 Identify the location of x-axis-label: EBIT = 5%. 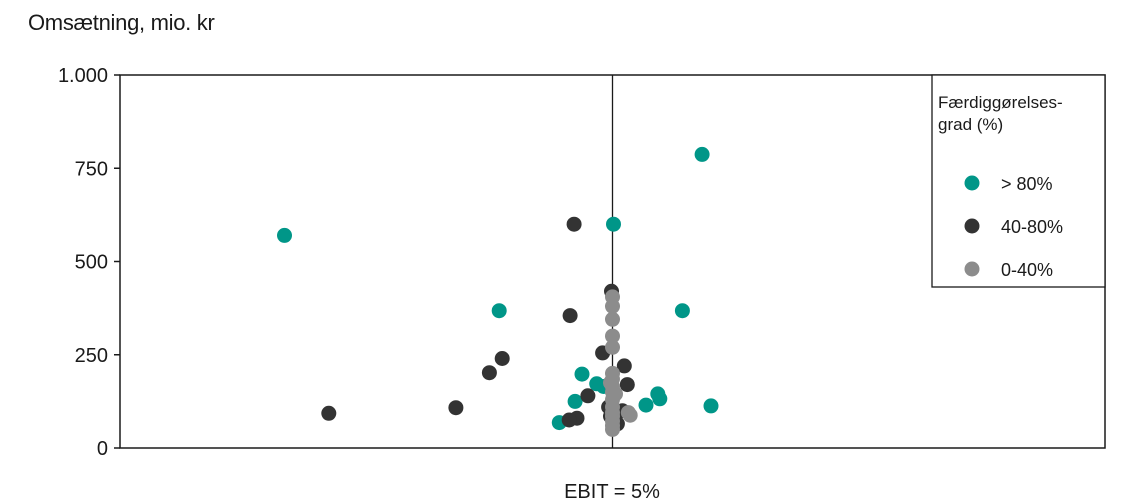
(612, 491).